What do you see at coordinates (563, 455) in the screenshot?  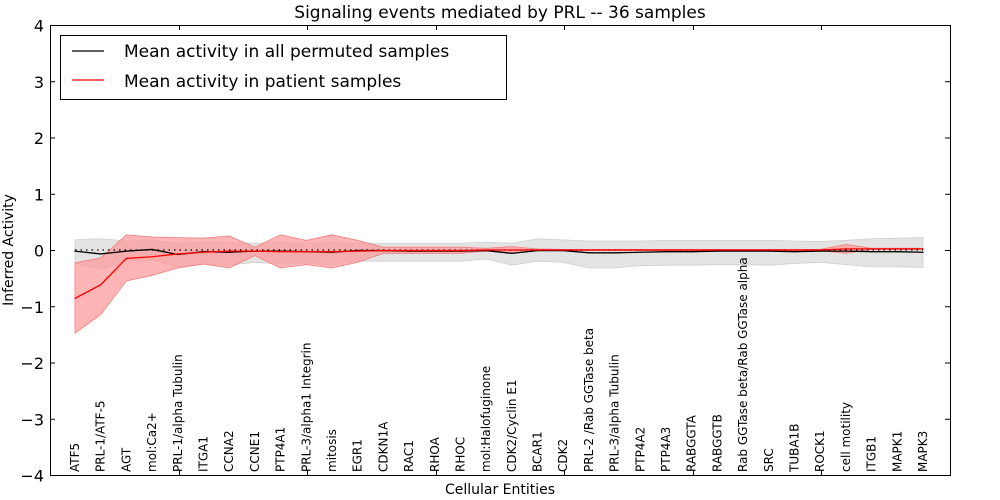 I see `x-tick-label: CDK2` at bounding box center [563, 455].